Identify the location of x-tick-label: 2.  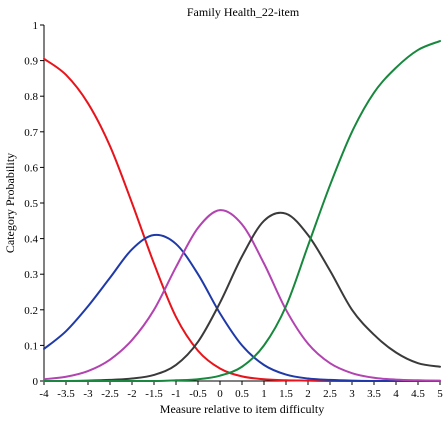
(308, 394).